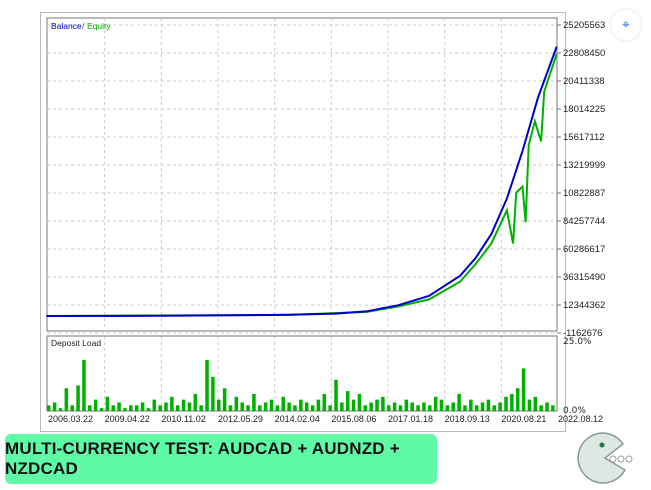  I want to click on y-tick-label: 15617112, so click(584, 137).